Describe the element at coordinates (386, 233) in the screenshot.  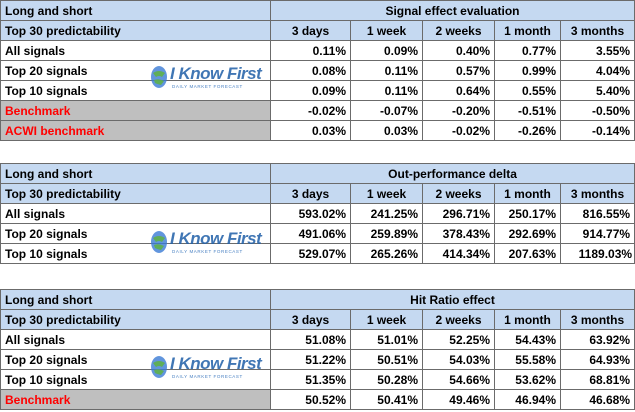
I see `cell-value: 259.89%` at that location.